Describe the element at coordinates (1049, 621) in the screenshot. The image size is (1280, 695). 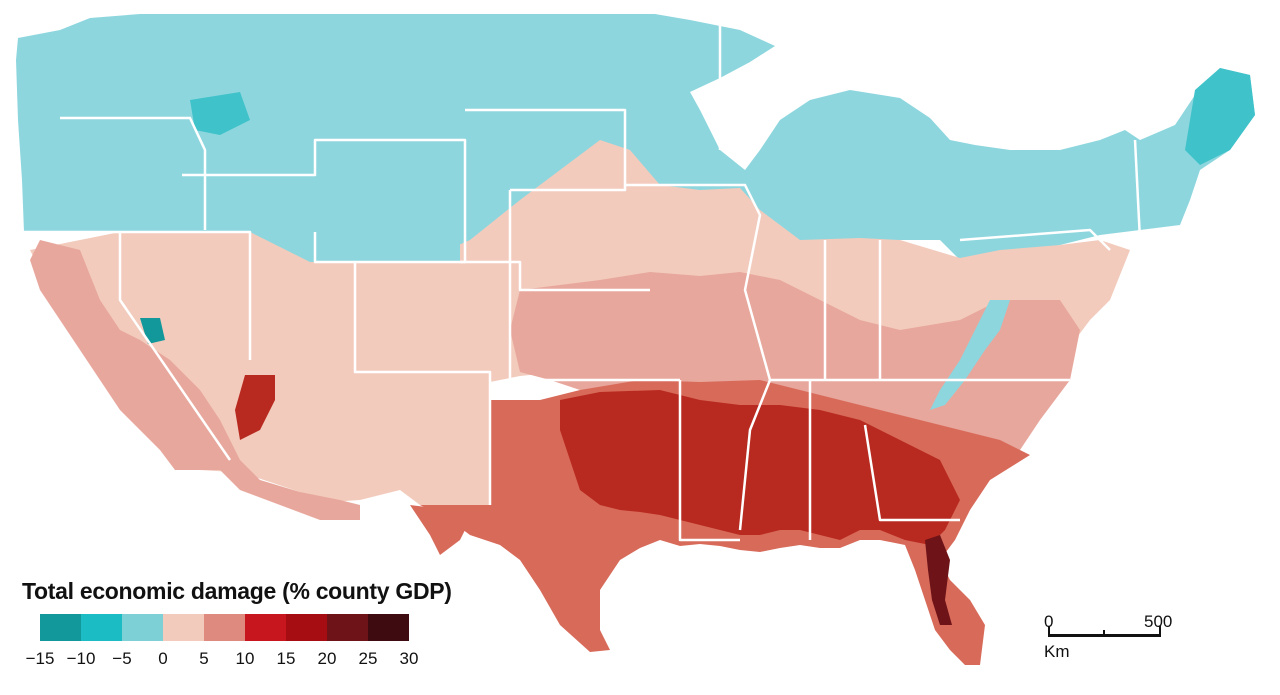
I see `scale-start-label: 0` at that location.